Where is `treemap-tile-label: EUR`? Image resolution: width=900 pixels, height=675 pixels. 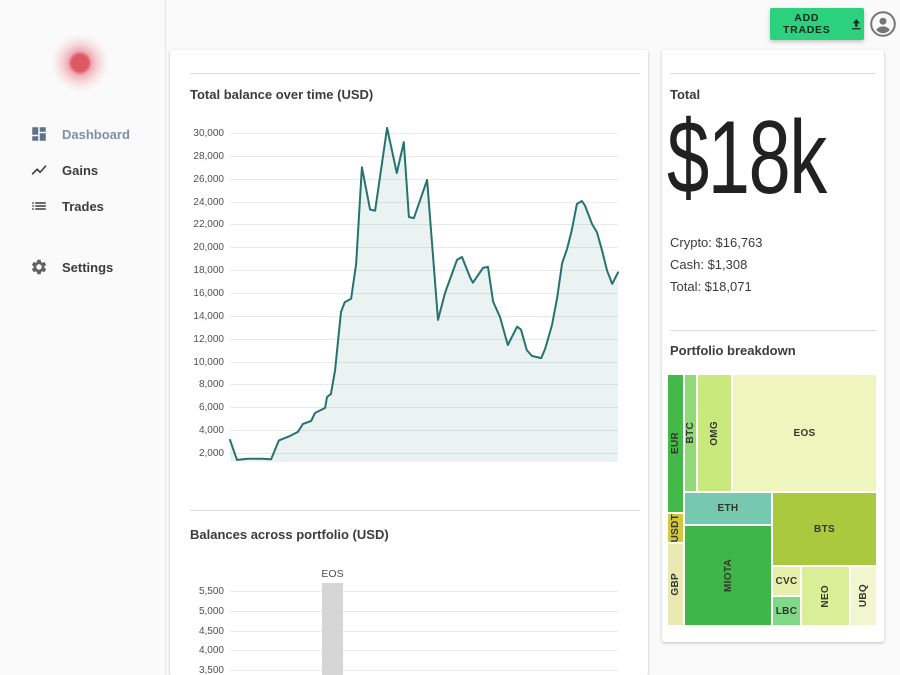 treemap-tile-label: EUR is located at coordinates (675, 443).